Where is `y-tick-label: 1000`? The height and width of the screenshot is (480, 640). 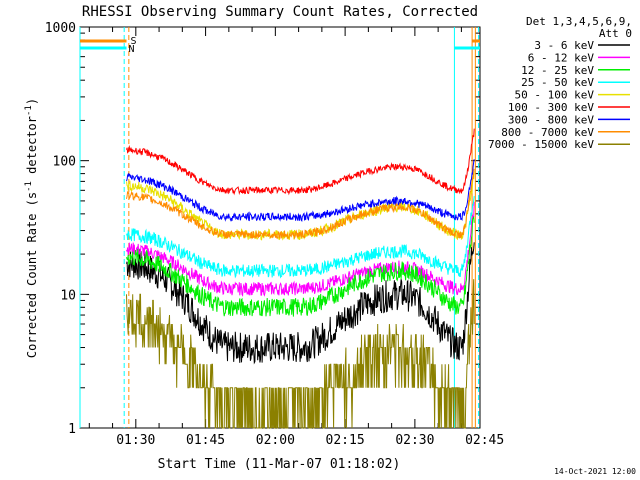
y-tick-label: 1000 is located at coordinates (60, 28).